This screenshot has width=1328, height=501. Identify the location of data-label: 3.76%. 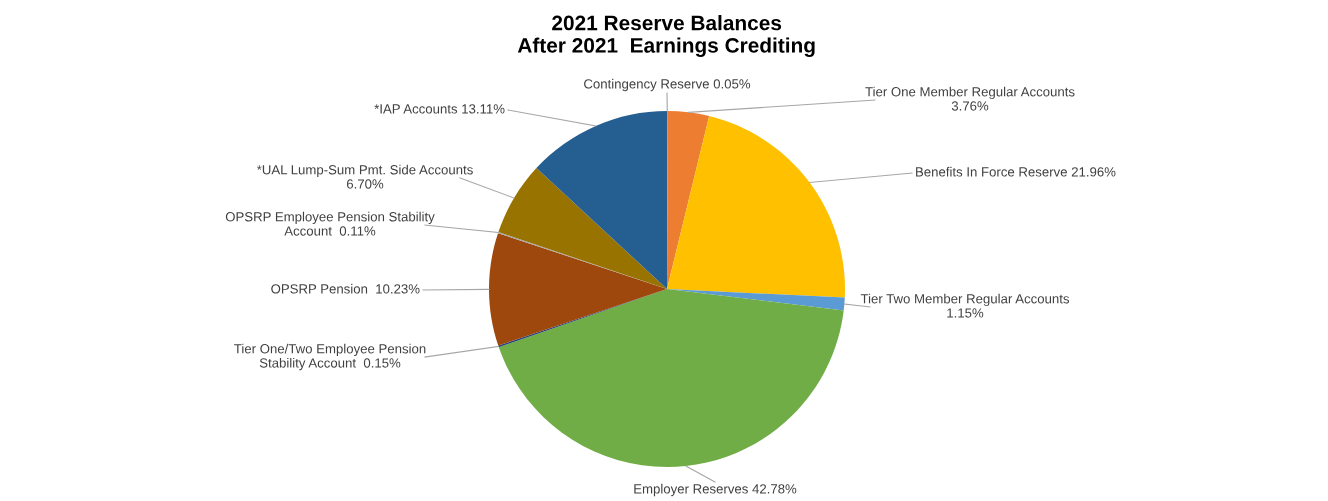
(970, 106).